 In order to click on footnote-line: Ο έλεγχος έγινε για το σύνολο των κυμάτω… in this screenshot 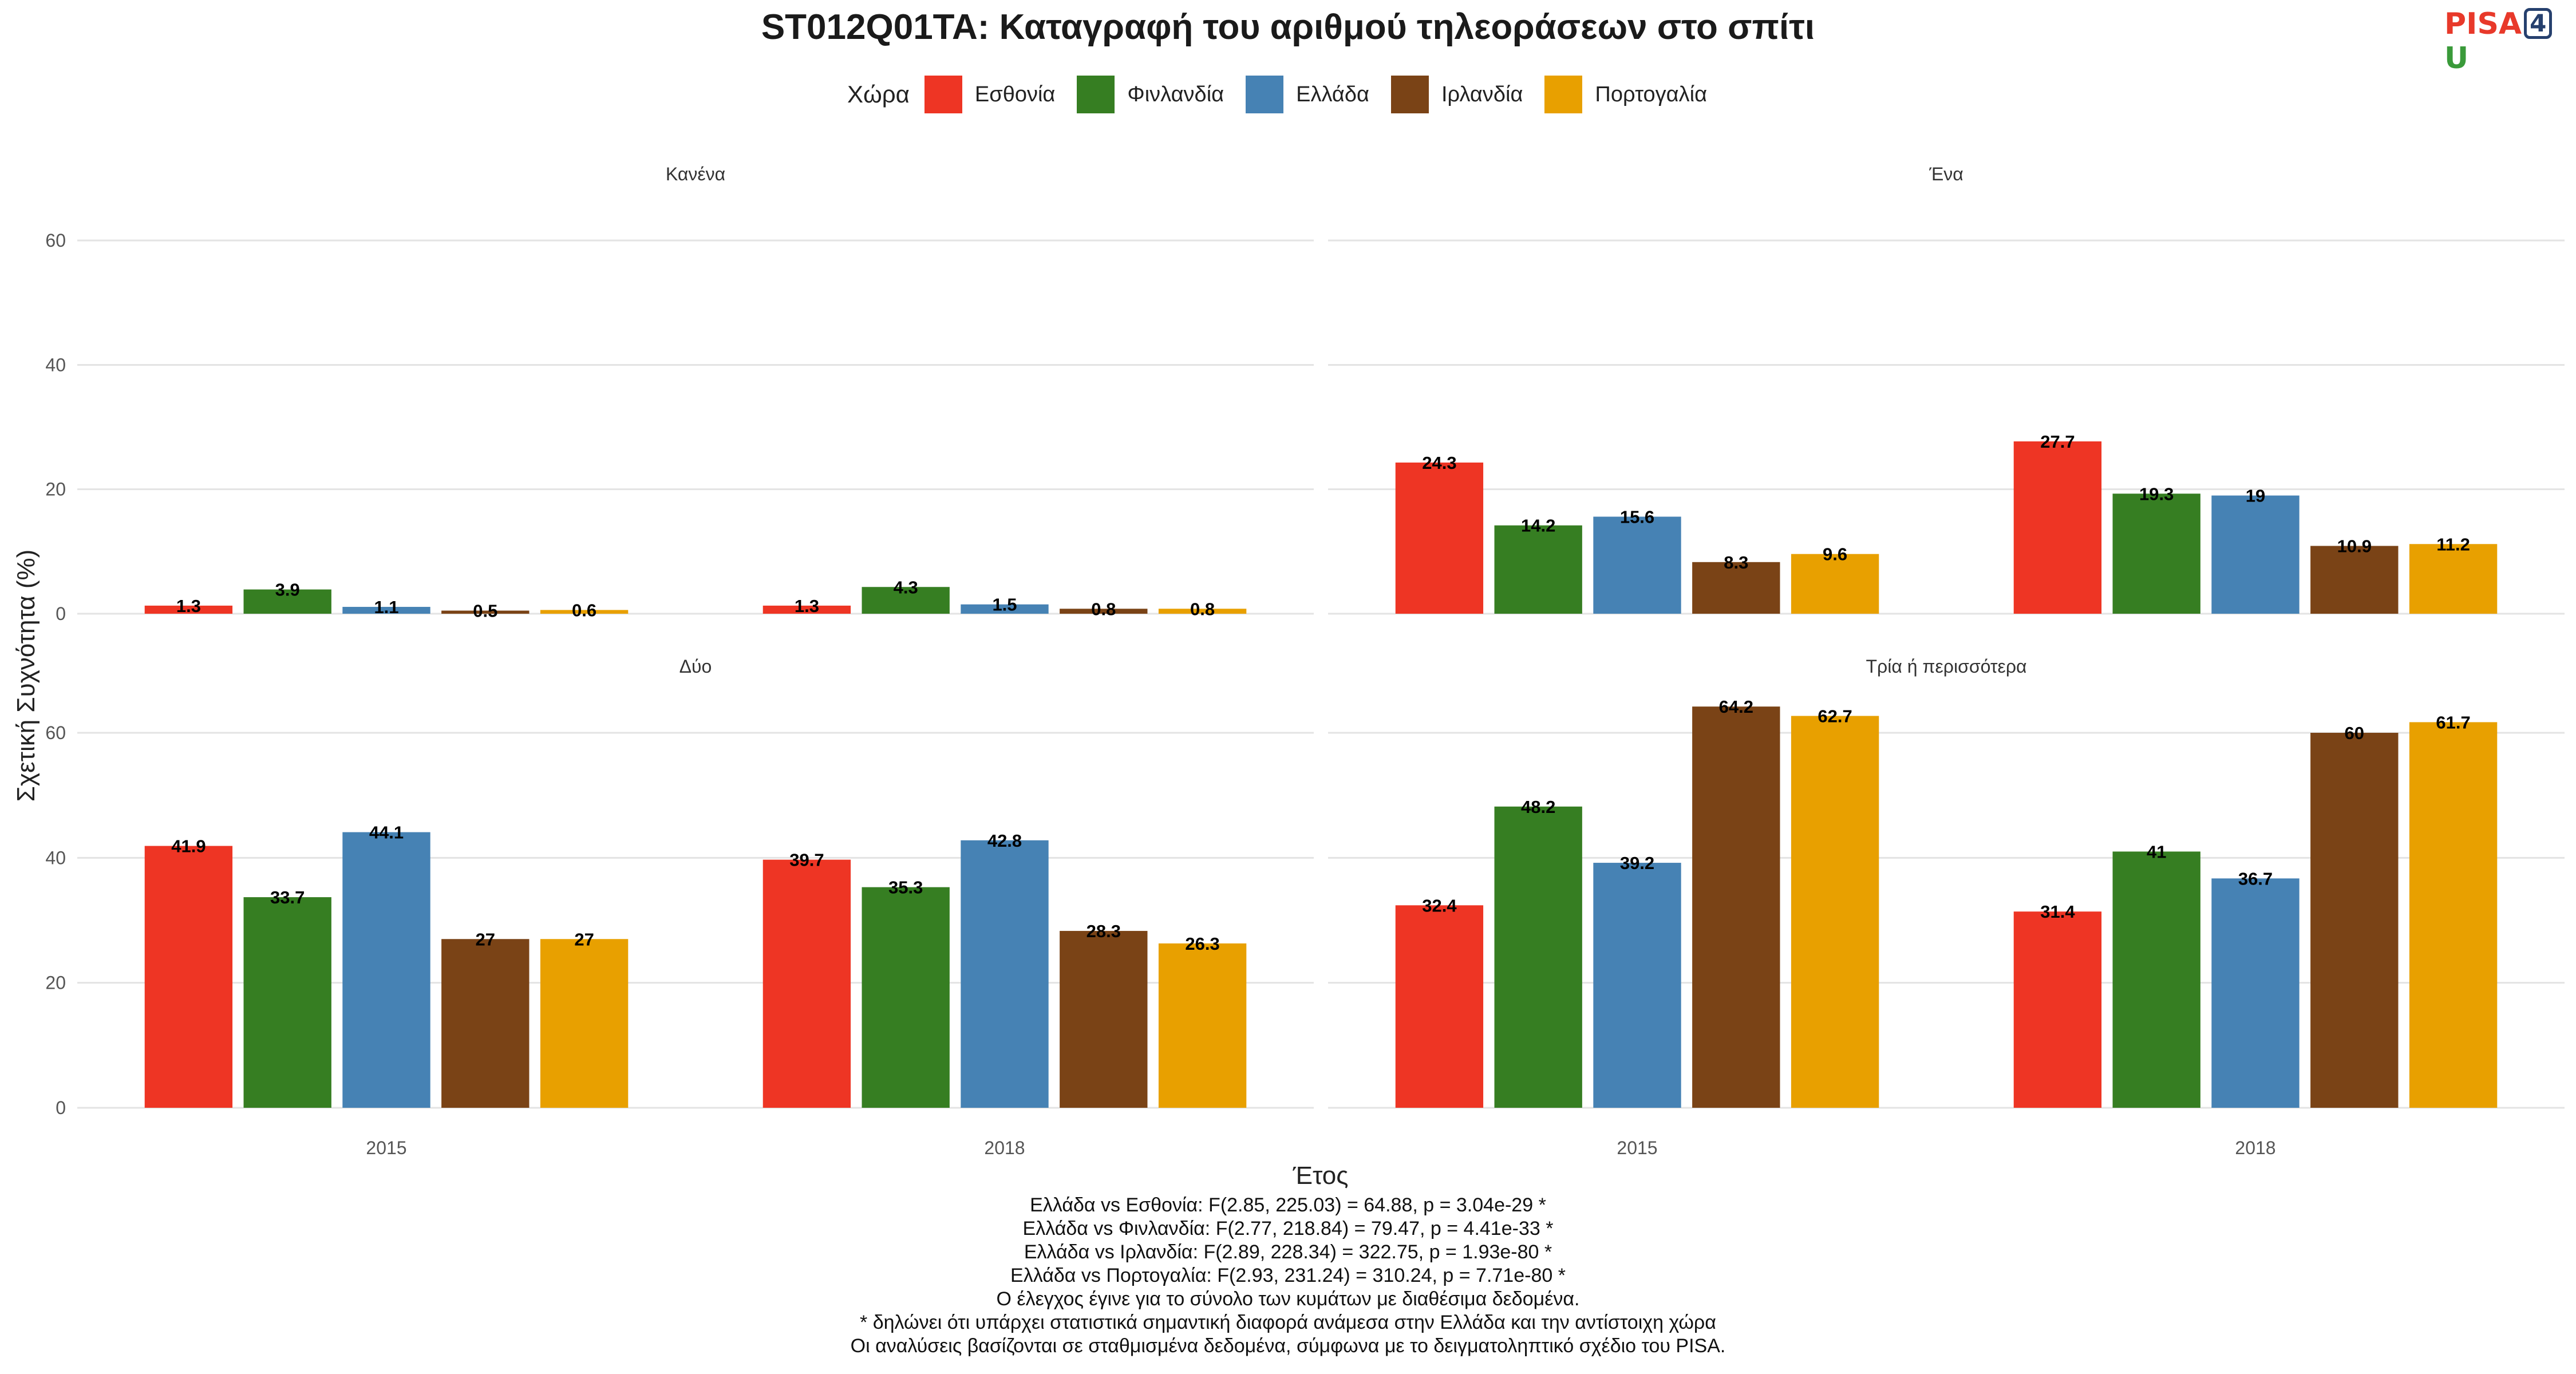, I will do `click(1288, 1299)`.